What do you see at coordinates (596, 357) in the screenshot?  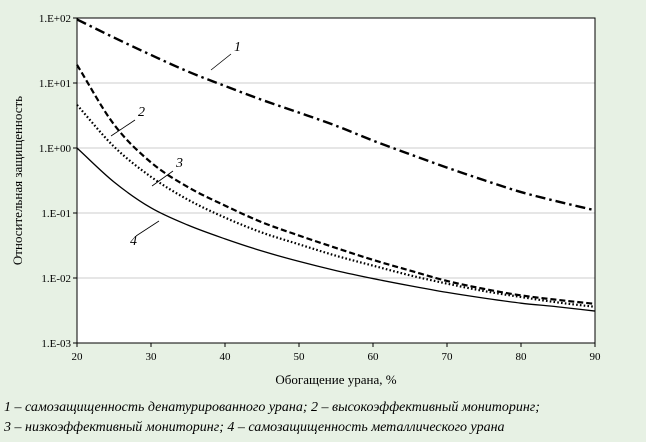 I see `x-tick-label: 90` at bounding box center [596, 357].